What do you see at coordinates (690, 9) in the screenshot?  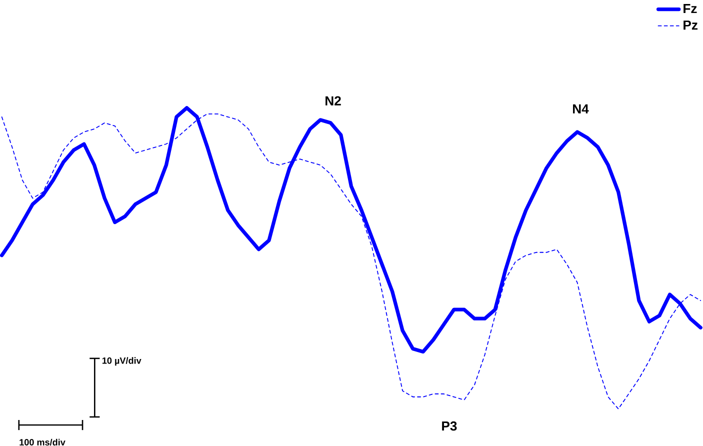 I see `legend-label: Fz` at bounding box center [690, 9].